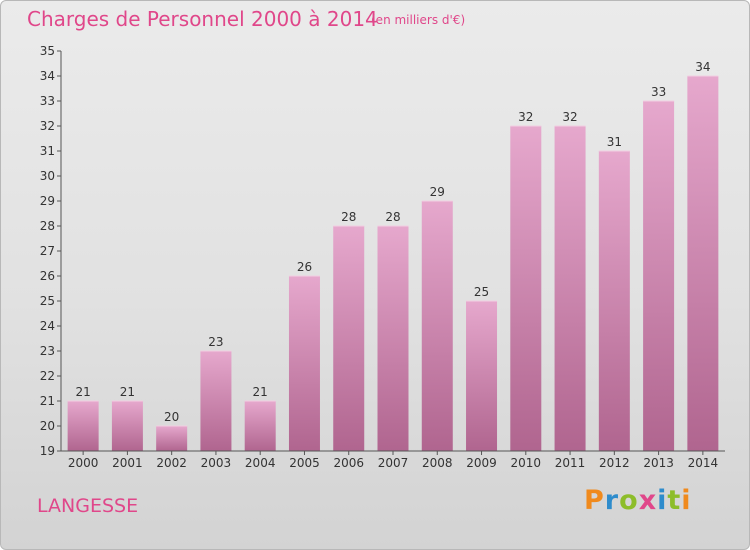 This screenshot has width=750, height=550. I want to click on y-tick-label-19: 19, so click(47, 451).